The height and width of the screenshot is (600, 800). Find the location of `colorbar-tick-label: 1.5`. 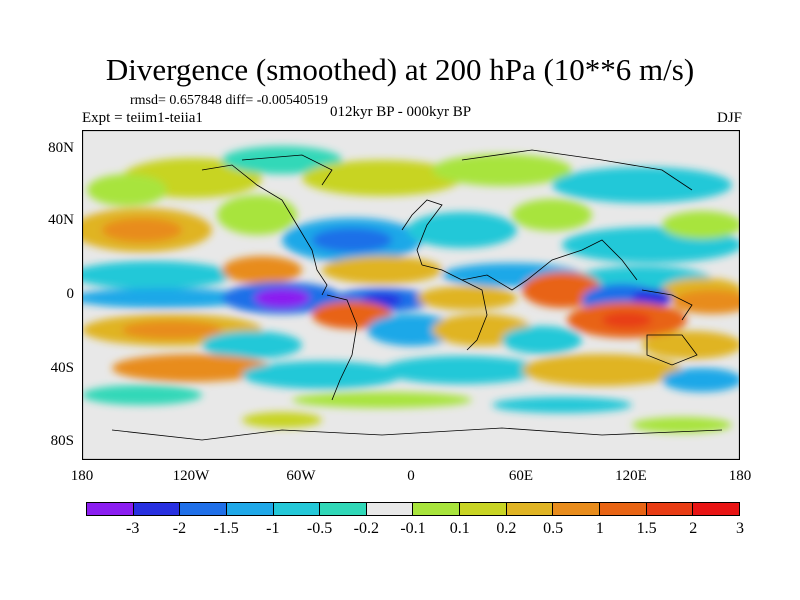

colorbar-tick-label: 1.5 is located at coordinates (646, 528).